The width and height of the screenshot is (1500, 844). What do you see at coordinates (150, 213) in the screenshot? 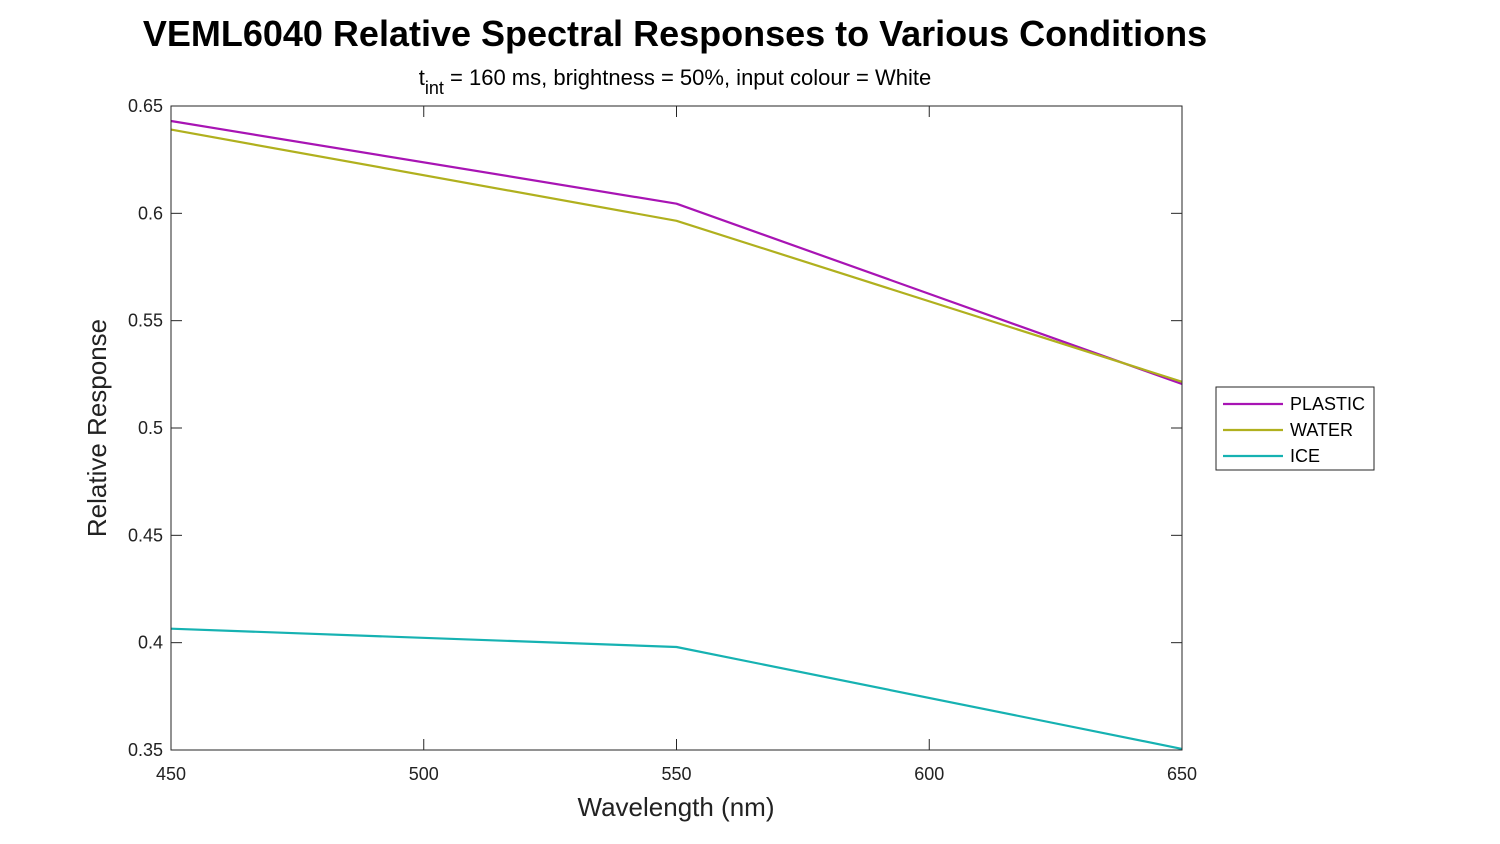
I see `y-tick-label: 0.6` at bounding box center [150, 213].